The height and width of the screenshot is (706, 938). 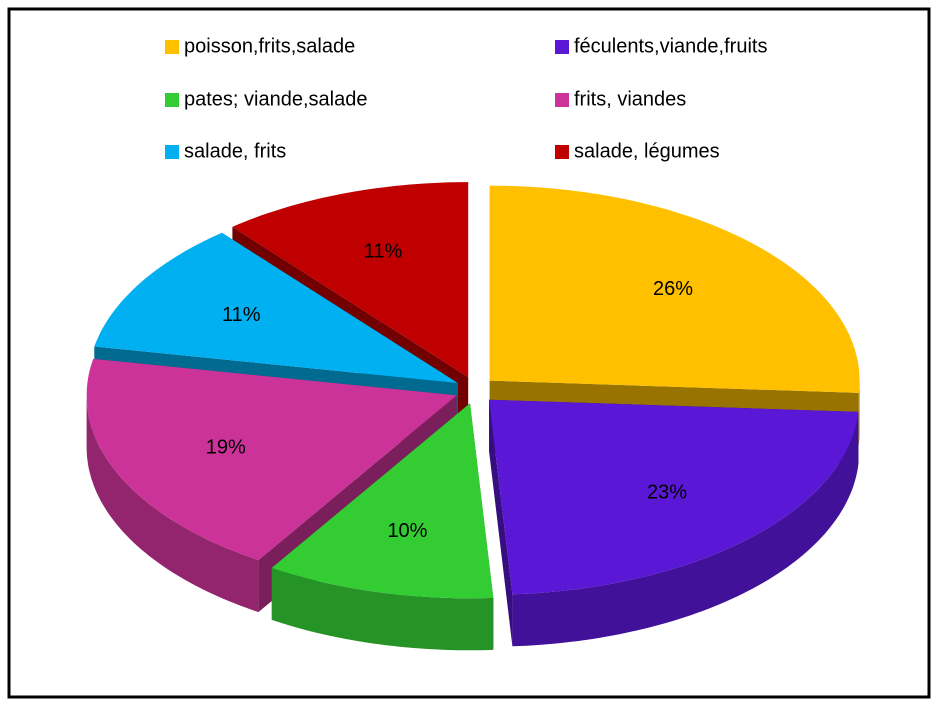 I want to click on legend-label: salade, légumes, so click(x=647, y=151).